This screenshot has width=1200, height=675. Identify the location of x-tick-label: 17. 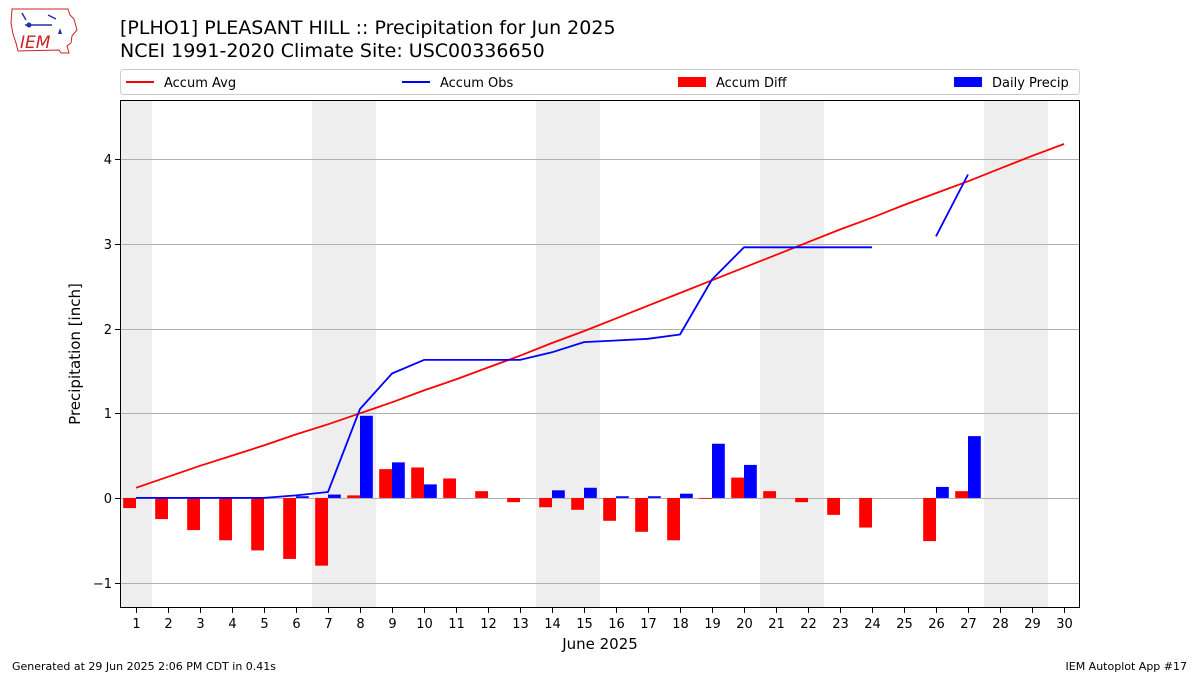
(648, 624).